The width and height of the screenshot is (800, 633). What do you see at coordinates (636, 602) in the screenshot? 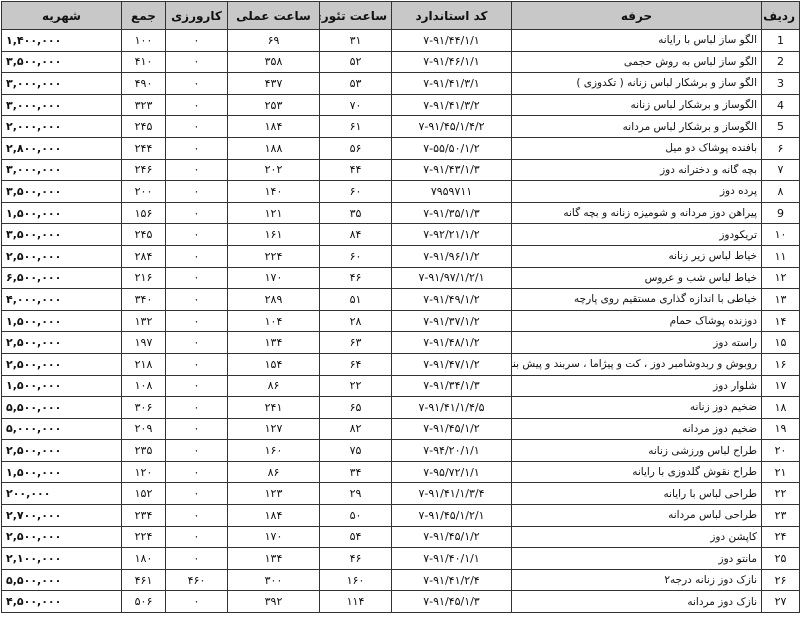
I see `table-cell: نازک دوز مردانه` at bounding box center [636, 602].